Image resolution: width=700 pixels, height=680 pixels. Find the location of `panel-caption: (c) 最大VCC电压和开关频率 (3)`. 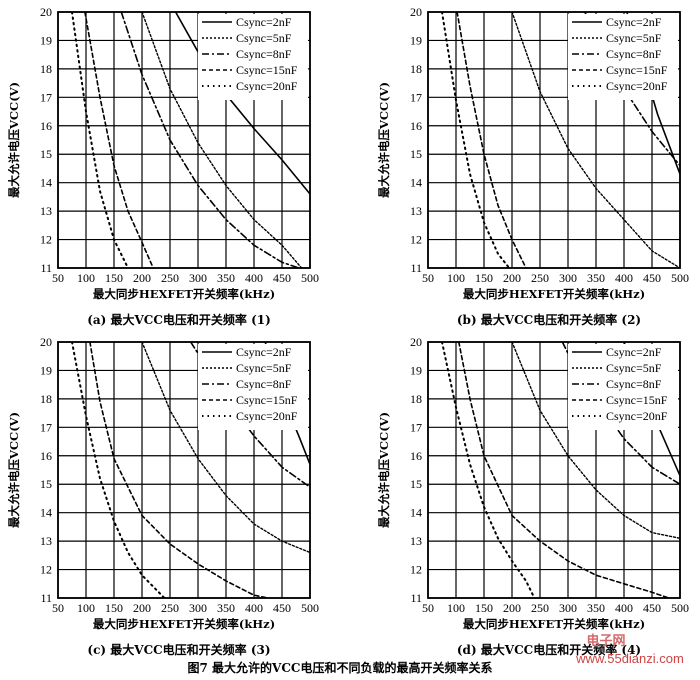

panel-caption: (c) 最大VCC电压和开关频率 (3) is located at coordinates (178, 649).